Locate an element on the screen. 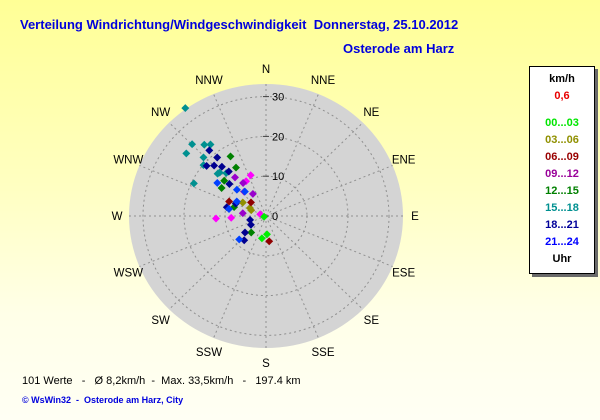 The width and height of the screenshot is (600, 420). compass-label-ssw: SSW is located at coordinates (209, 353).